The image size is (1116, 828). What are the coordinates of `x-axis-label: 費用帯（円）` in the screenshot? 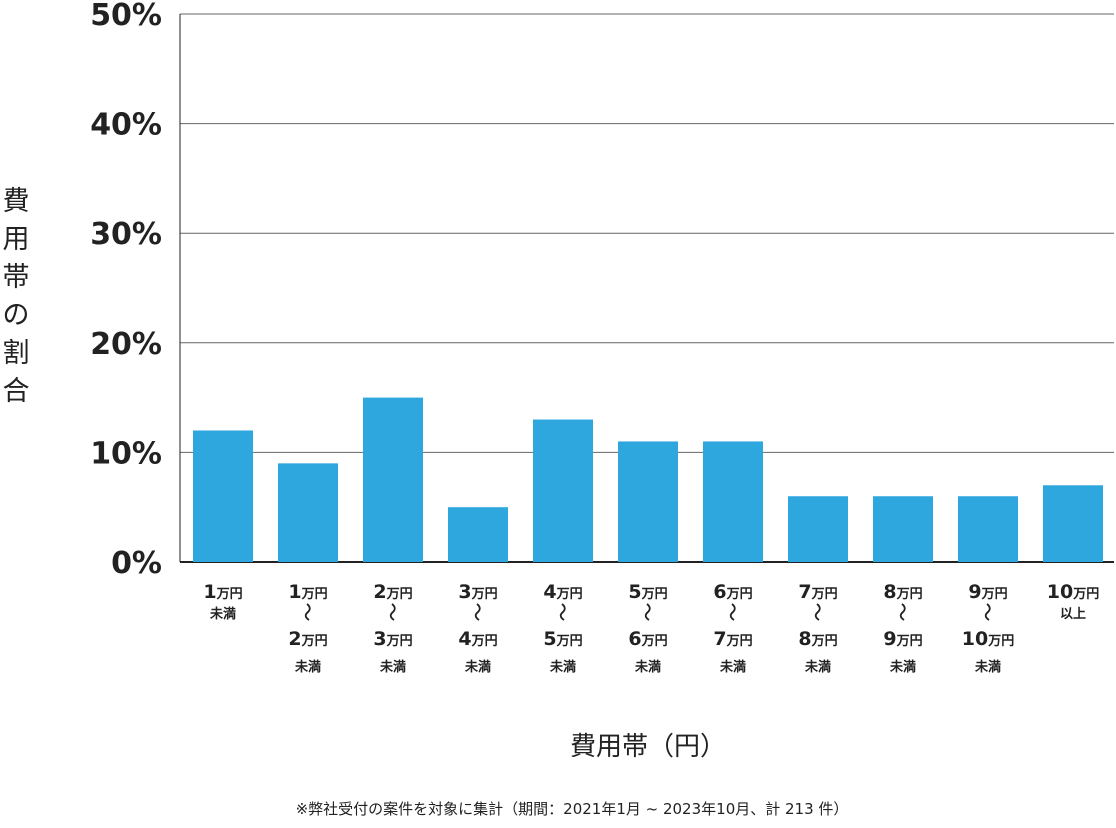 It's located at (648, 747).